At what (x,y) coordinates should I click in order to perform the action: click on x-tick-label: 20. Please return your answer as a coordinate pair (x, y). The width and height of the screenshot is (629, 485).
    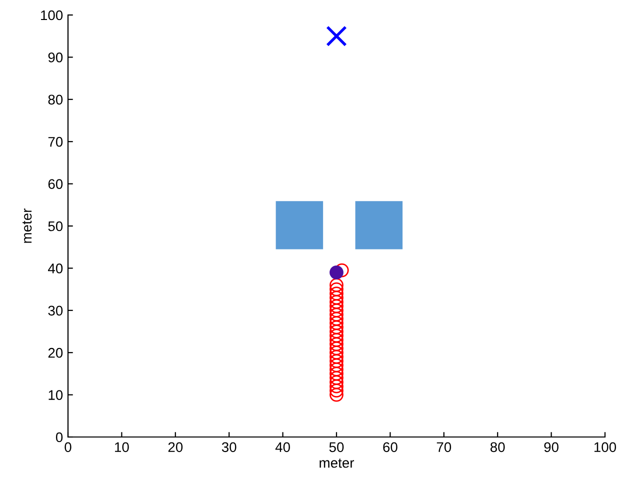
    Looking at the image, I should click on (175, 447).